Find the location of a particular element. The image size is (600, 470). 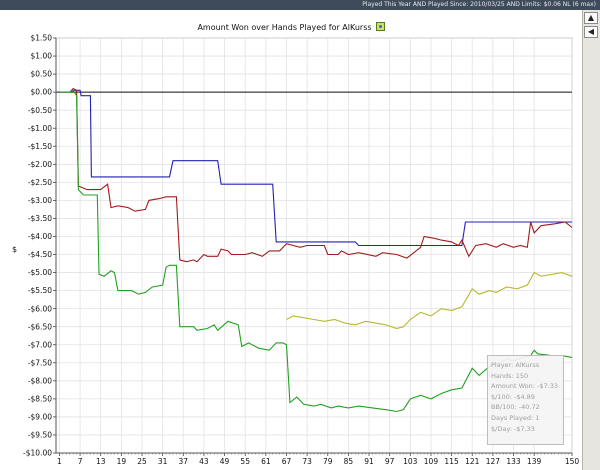

export-icon is located at coordinates (380, 26).